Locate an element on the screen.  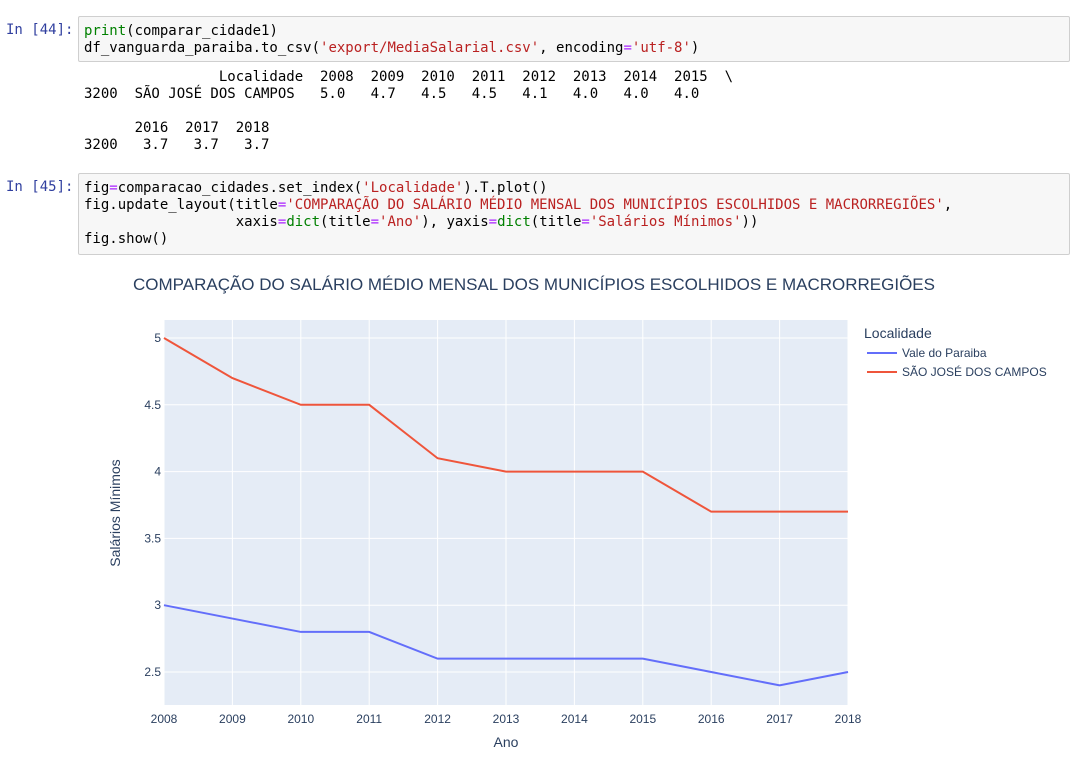
code-token: xaxis is located at coordinates (181, 222).